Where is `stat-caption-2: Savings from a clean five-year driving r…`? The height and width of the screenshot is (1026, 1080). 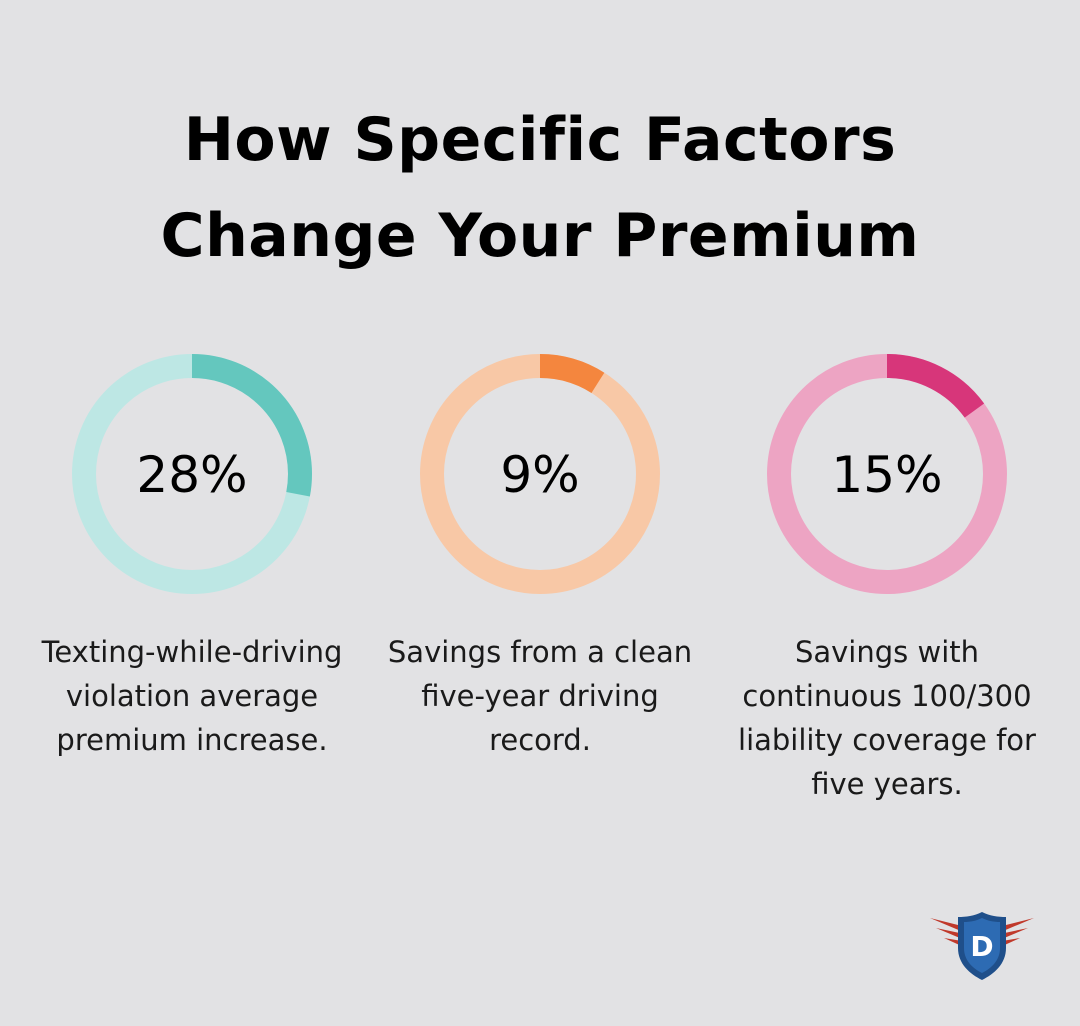
stat-caption-2: Savings from a clean five-year driving r… is located at coordinates (540, 696).